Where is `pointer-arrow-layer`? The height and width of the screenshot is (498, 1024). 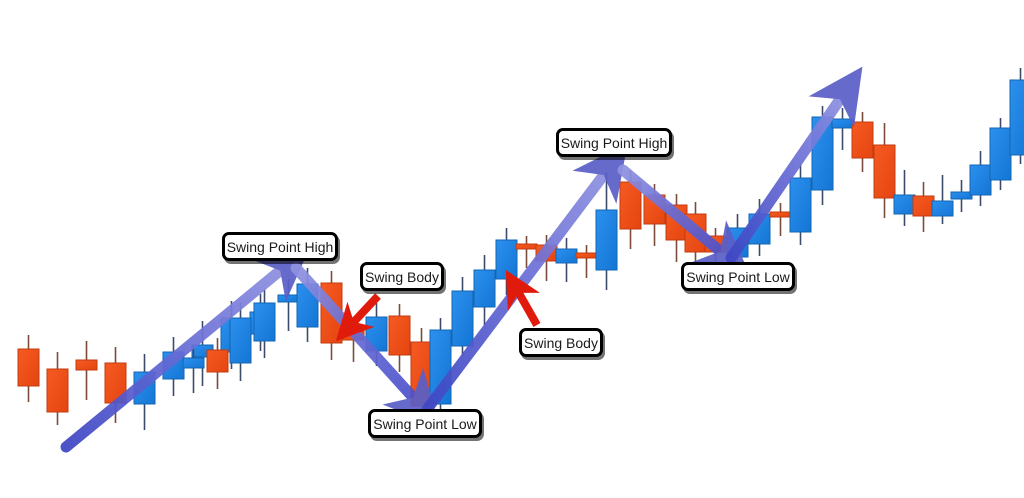 pointer-arrow-layer is located at coordinates (438, 305).